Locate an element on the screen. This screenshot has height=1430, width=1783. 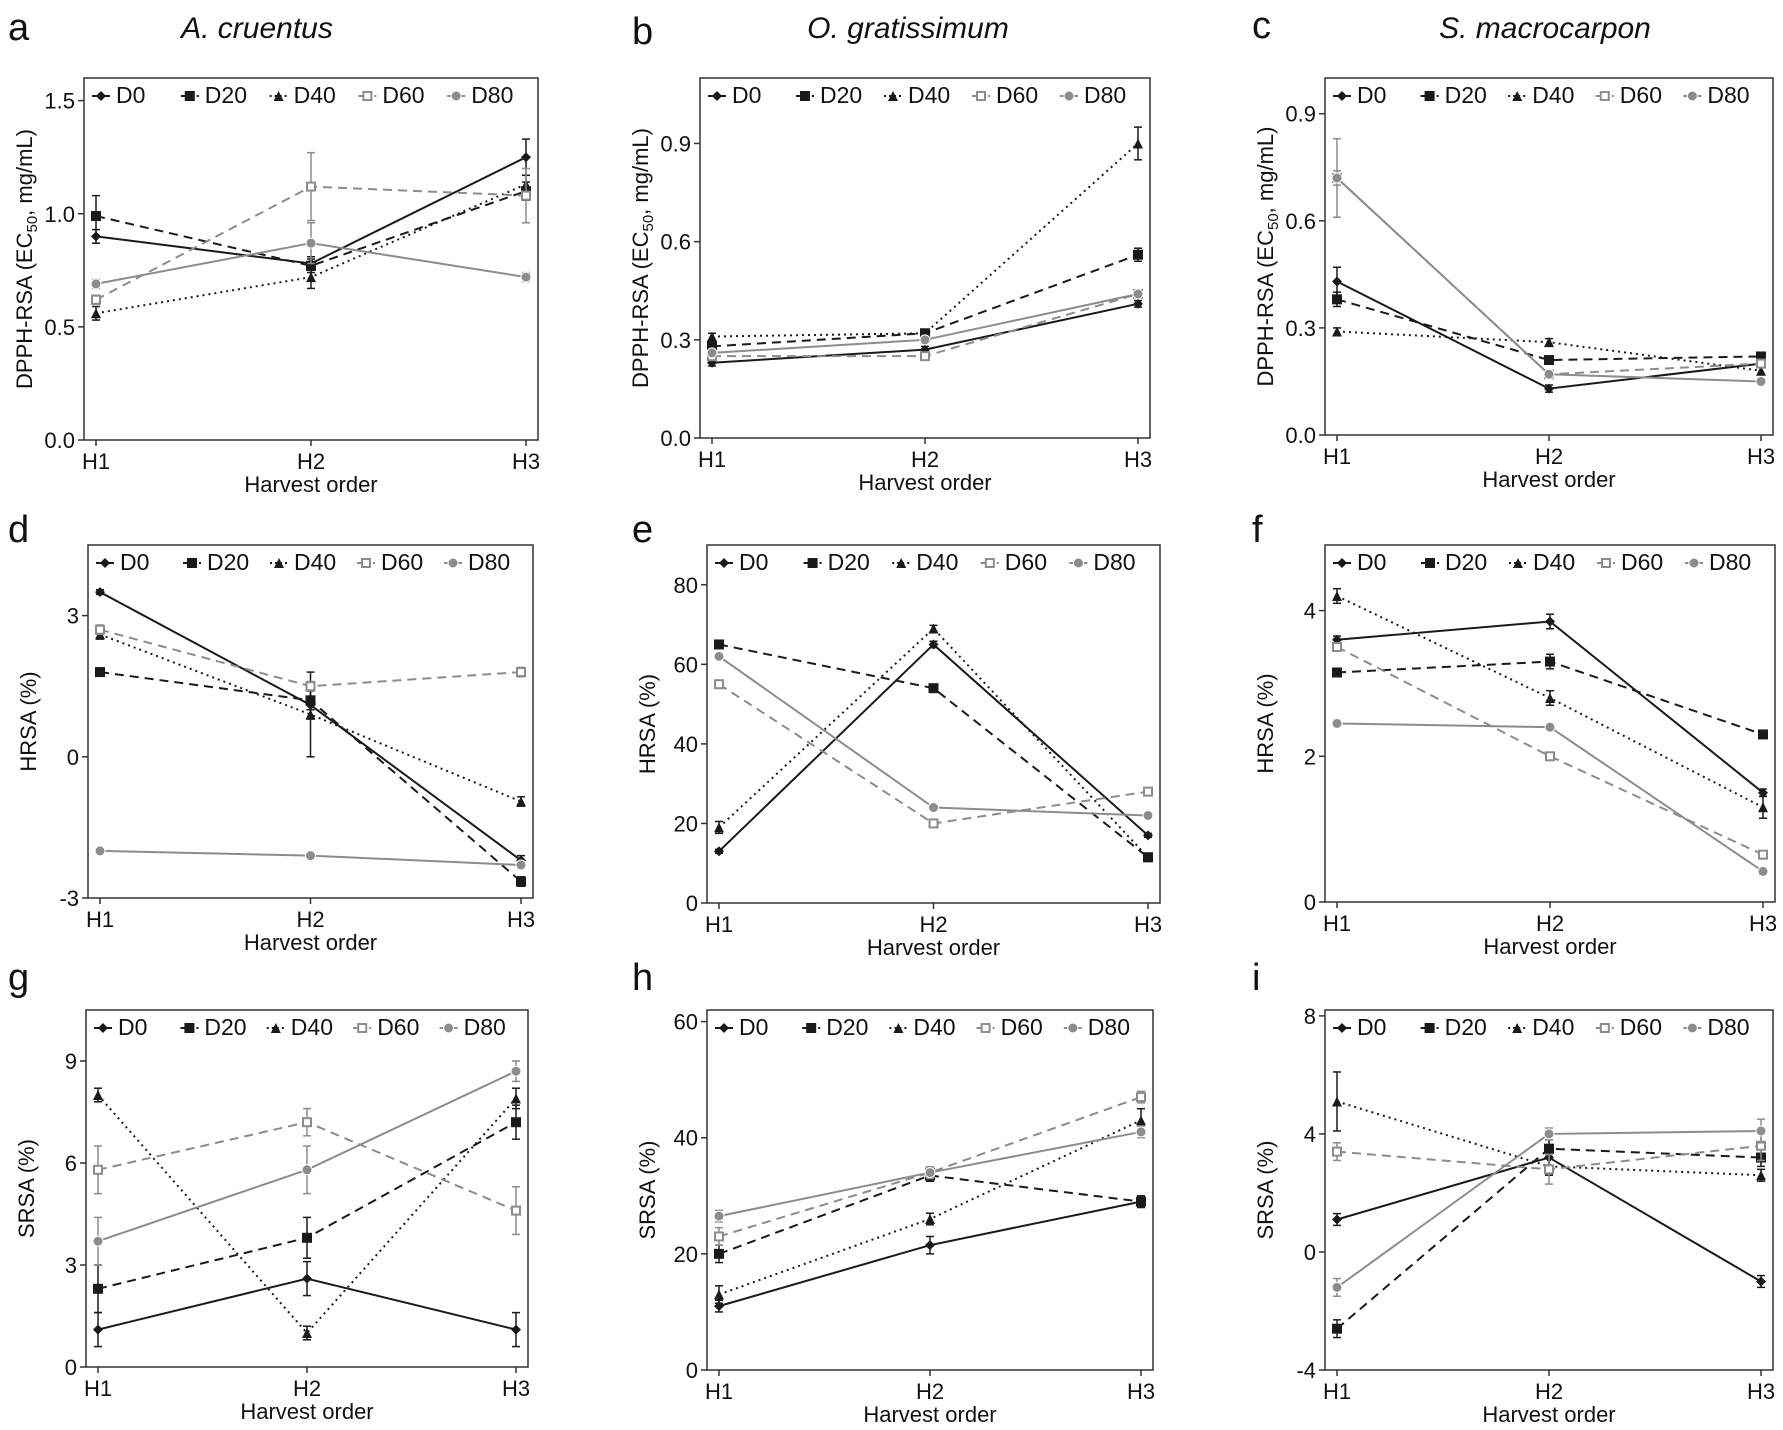
x-axis-label: Harvest order is located at coordinates (310, 484).